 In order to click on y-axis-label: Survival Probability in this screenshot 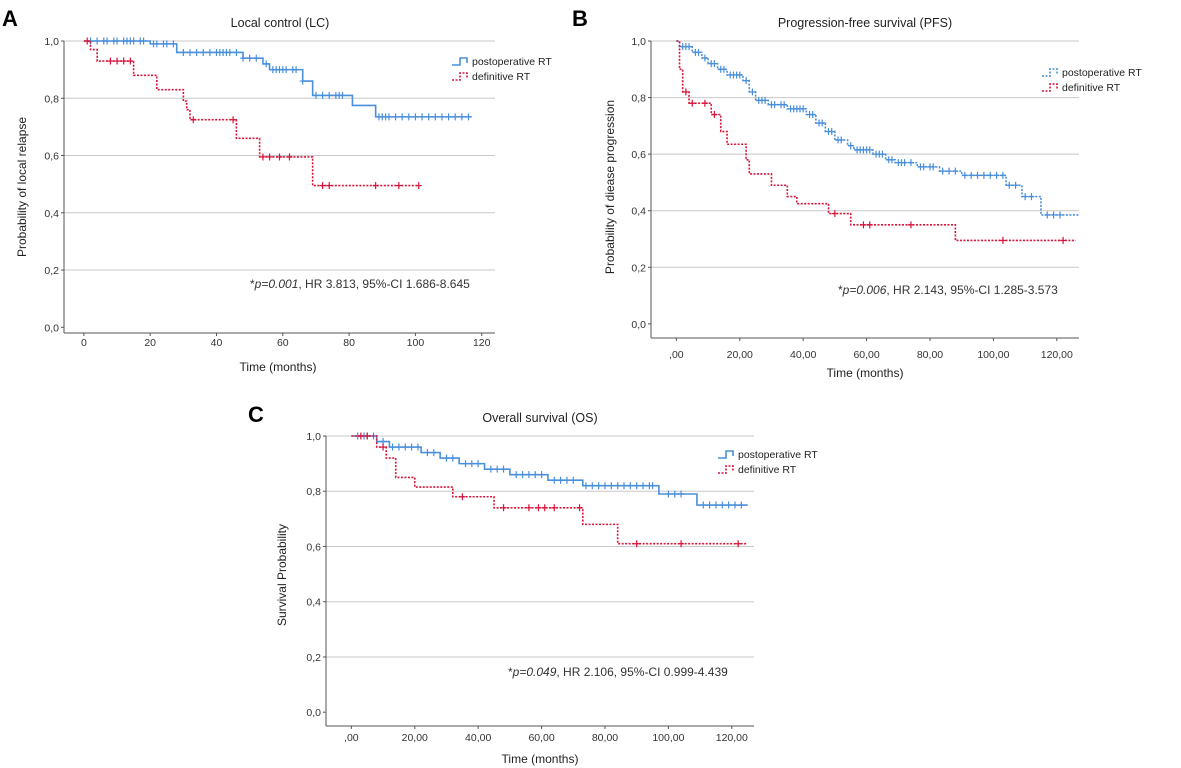, I will do `click(282, 575)`.